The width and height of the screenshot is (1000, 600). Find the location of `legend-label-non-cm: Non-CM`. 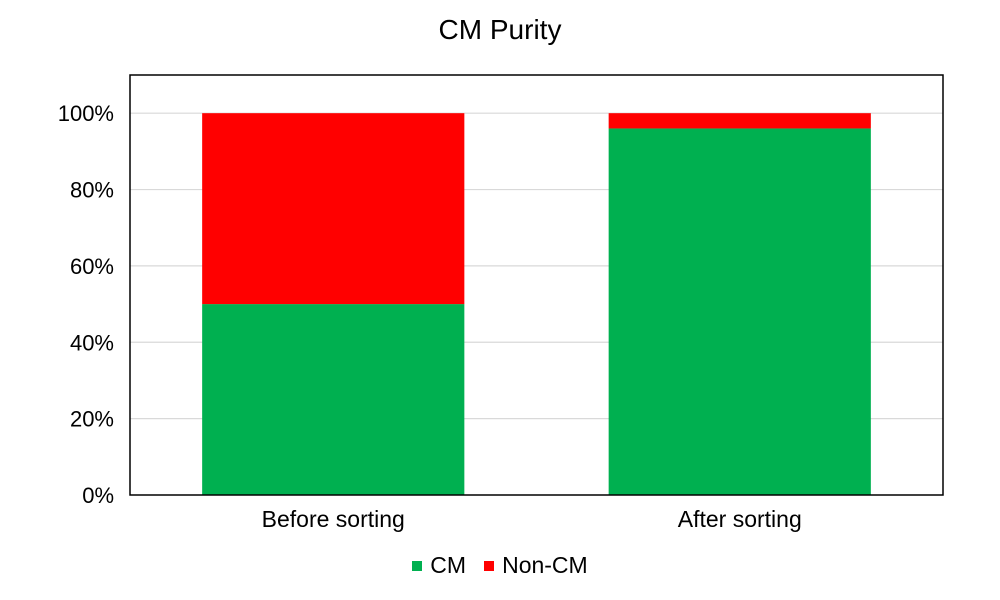

legend-label-non-cm: Non-CM is located at coordinates (545, 565).